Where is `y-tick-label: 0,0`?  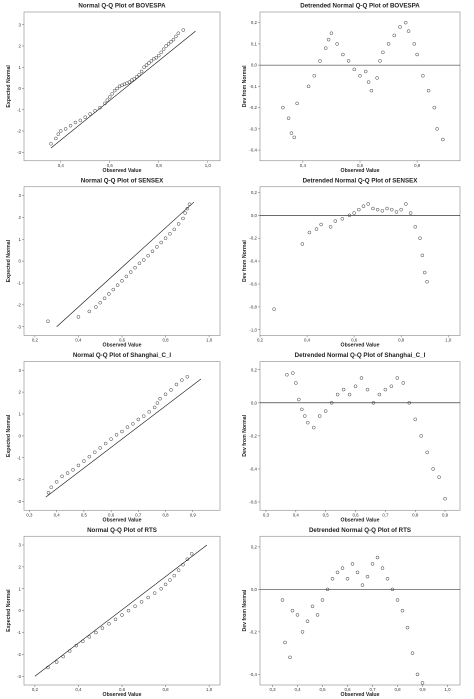
y-tick-label: 0,0 is located at coordinates (254, 65).